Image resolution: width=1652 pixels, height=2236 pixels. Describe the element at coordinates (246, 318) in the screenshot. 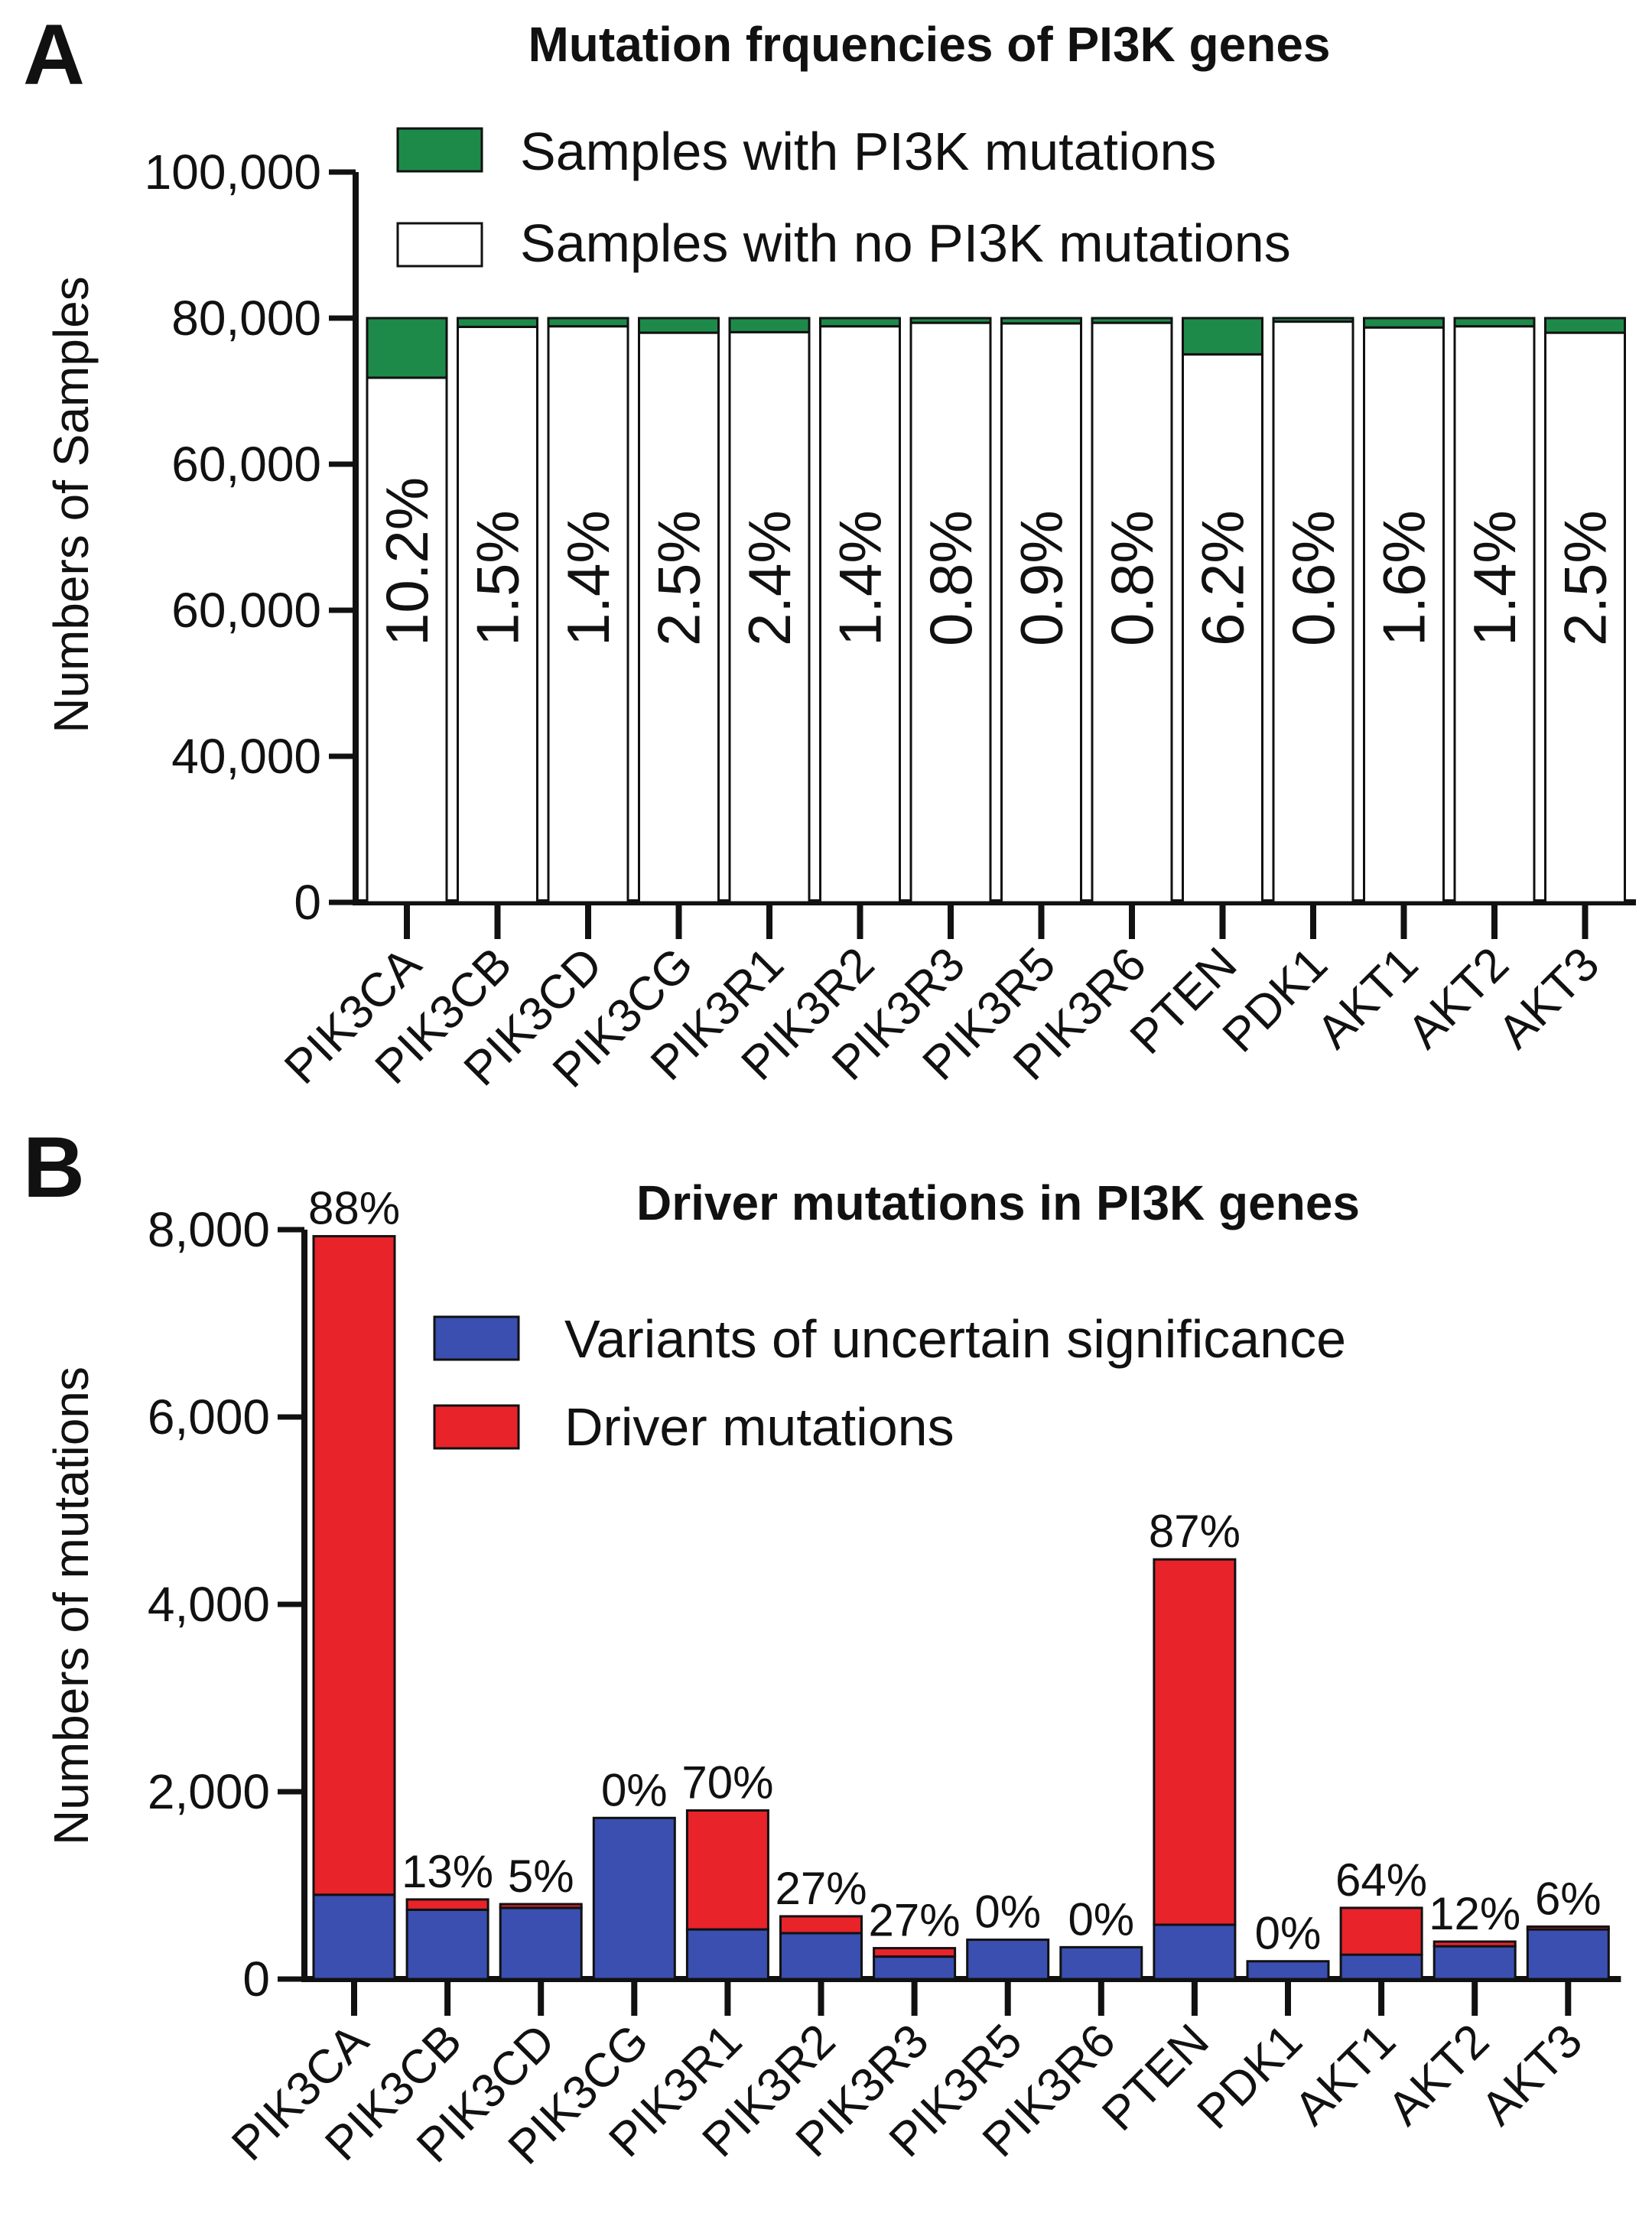

I see `y-tick-label: 80,000` at that location.